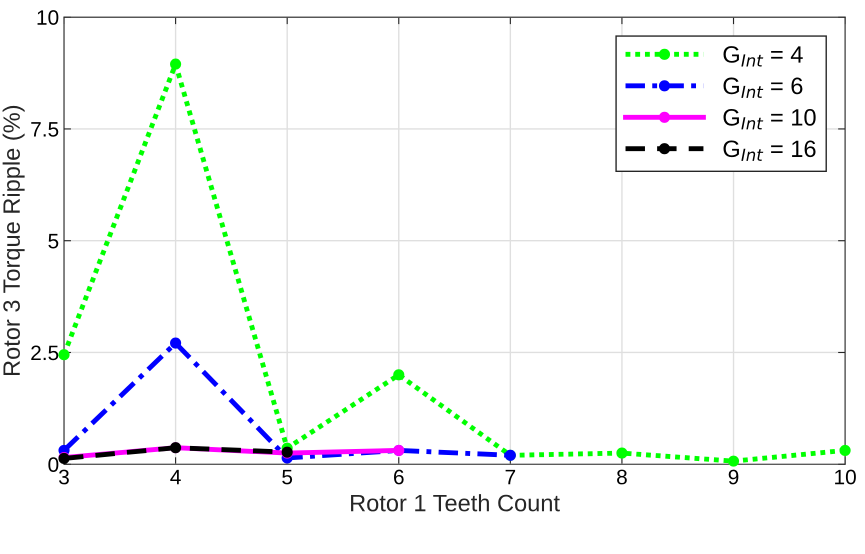 This screenshot has width=865, height=554. I want to click on x-tick-label: 3, so click(64, 477).